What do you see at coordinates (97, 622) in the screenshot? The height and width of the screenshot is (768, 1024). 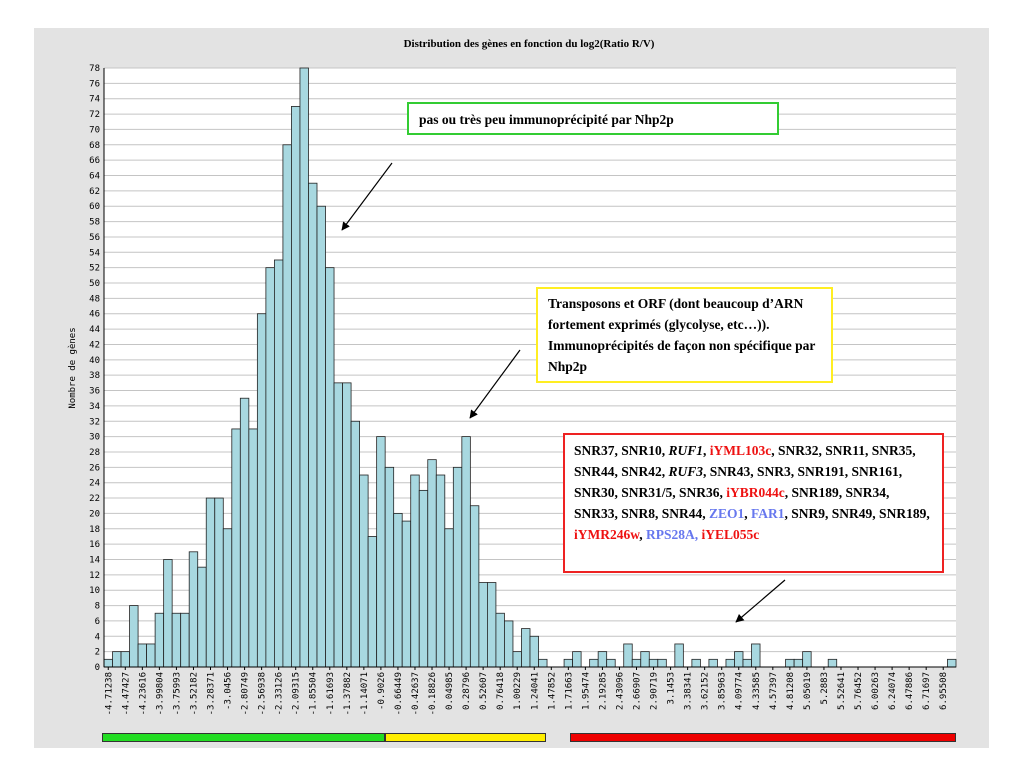 I see `y-tick-label: 6` at bounding box center [97, 622].